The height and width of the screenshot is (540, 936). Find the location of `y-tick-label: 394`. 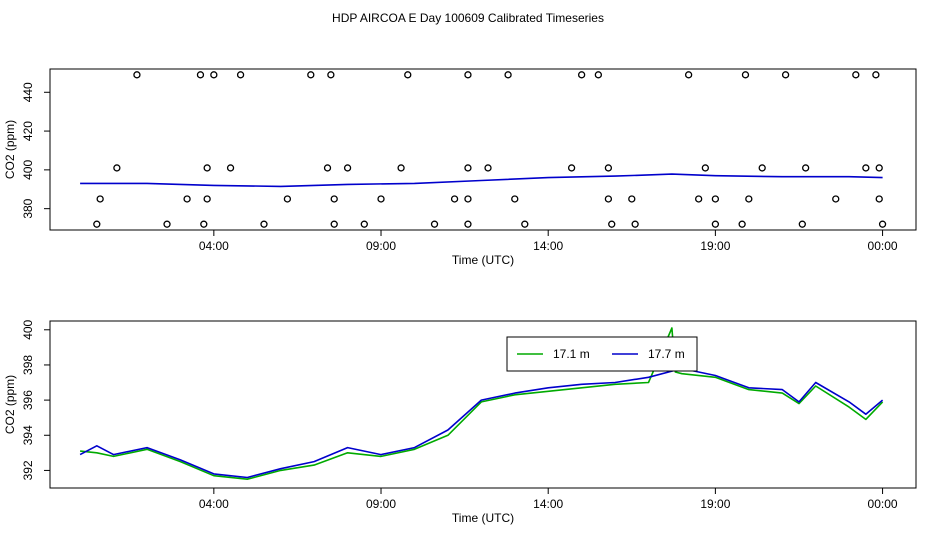

y-tick-label: 394 is located at coordinates (28, 435).